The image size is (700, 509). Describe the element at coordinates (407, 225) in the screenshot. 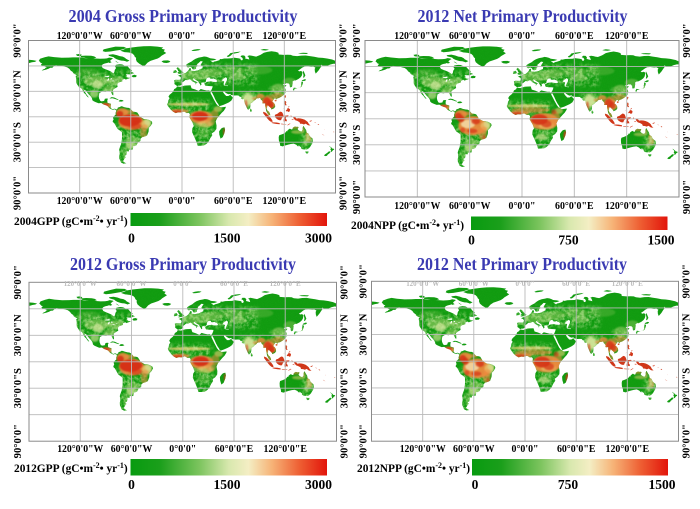

I see `svg-text: 2004NPP (gC•m-2• yr-1)` at that location.